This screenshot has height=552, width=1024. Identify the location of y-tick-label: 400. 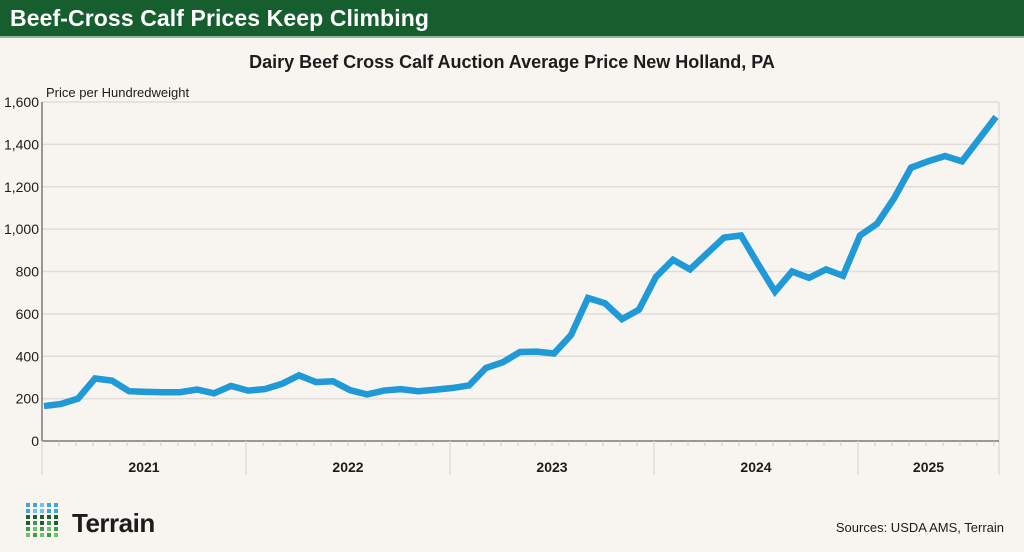
(28, 356).